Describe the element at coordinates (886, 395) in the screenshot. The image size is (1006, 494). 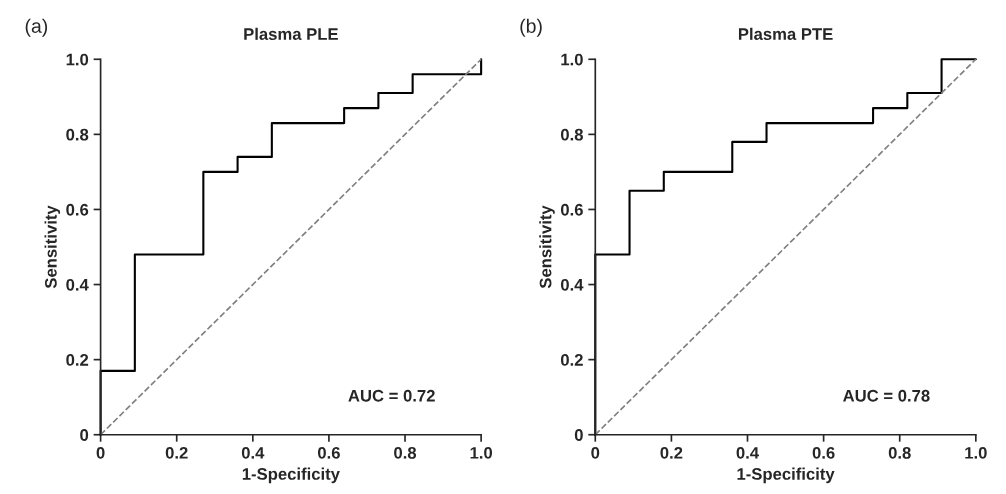
I see `annotation: AUC = 0.78` at that location.